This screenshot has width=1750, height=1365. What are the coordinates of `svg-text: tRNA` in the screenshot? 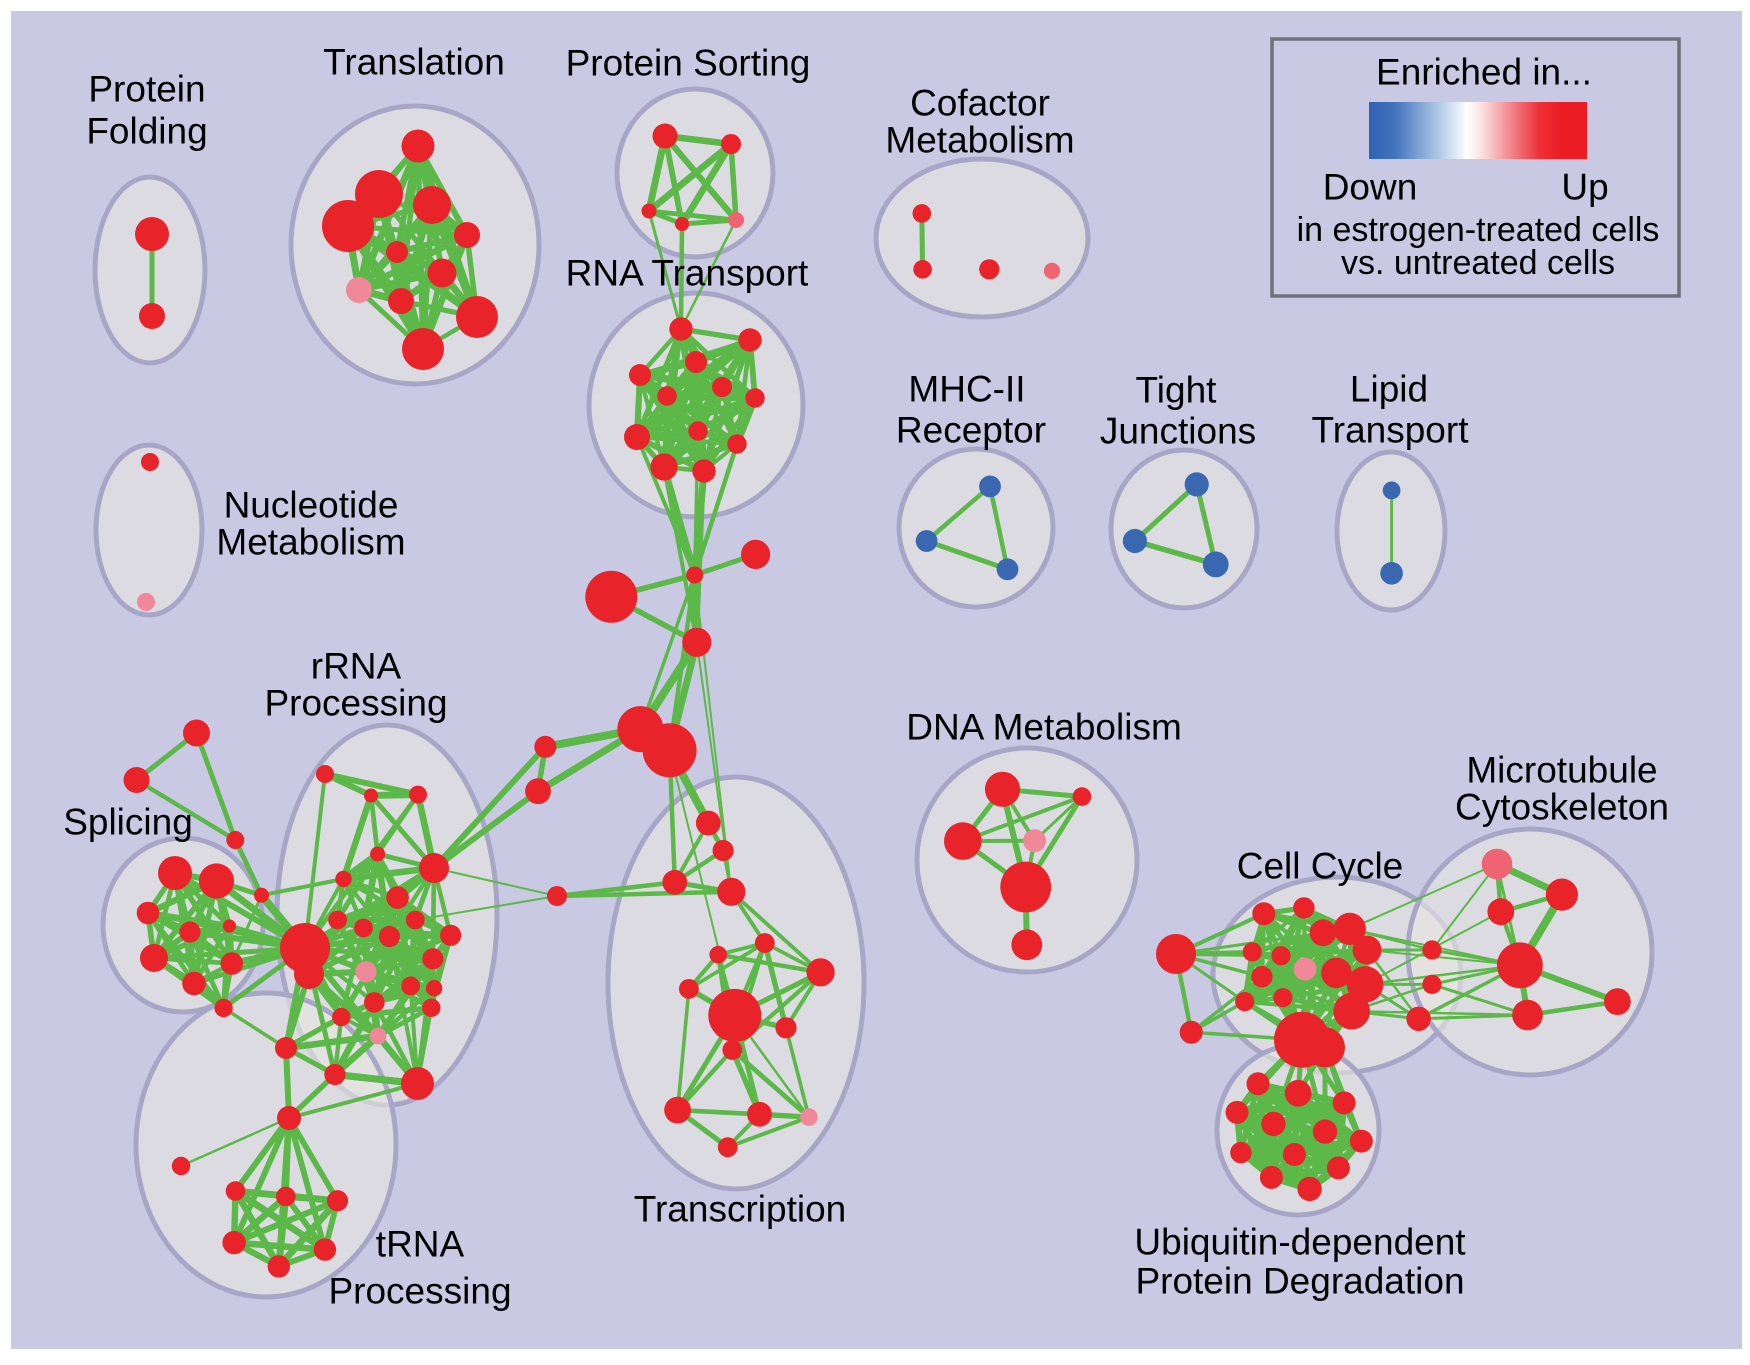 It's located at (420, 1244).